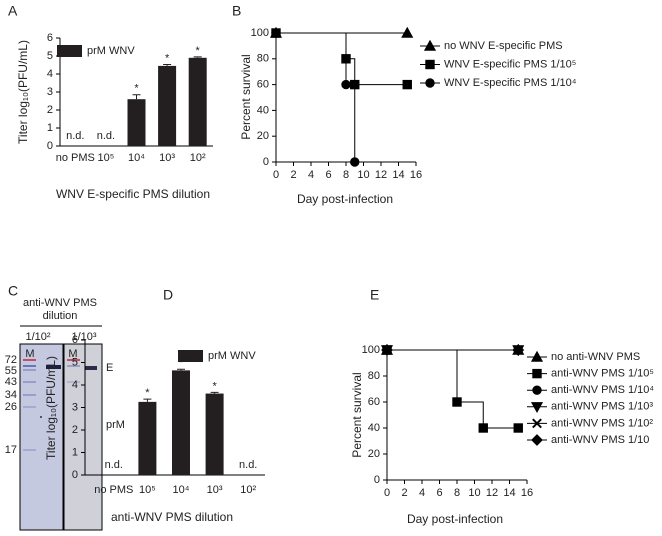  Describe the element at coordinates (11, 395) in the screenshot. I see `size-label: 34` at that location.